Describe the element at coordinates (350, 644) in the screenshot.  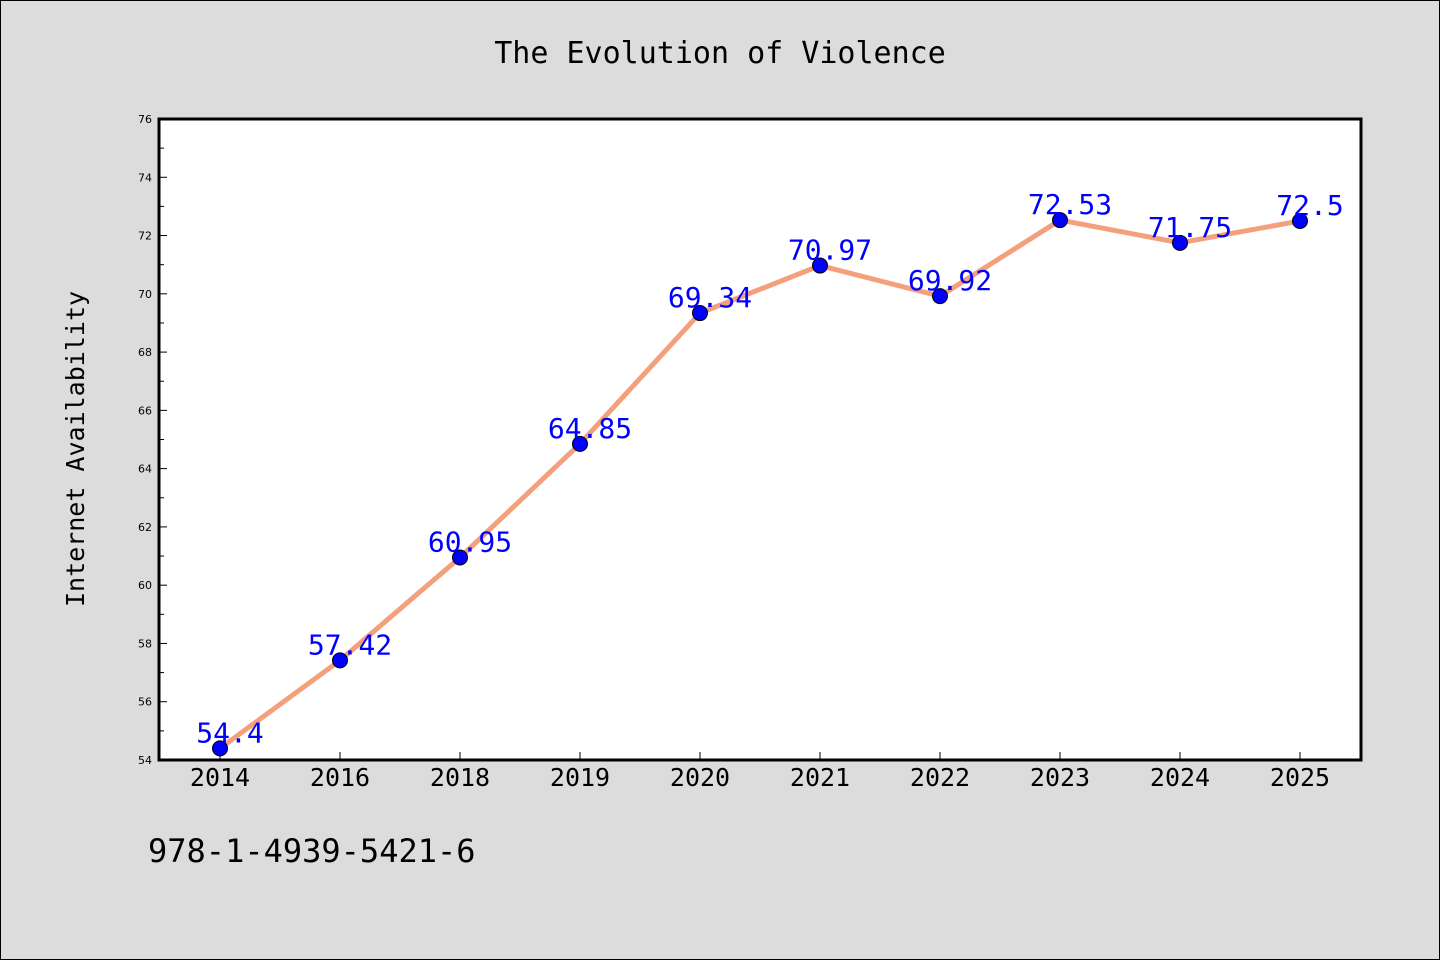
I see `data-label: 57.42` at that location.